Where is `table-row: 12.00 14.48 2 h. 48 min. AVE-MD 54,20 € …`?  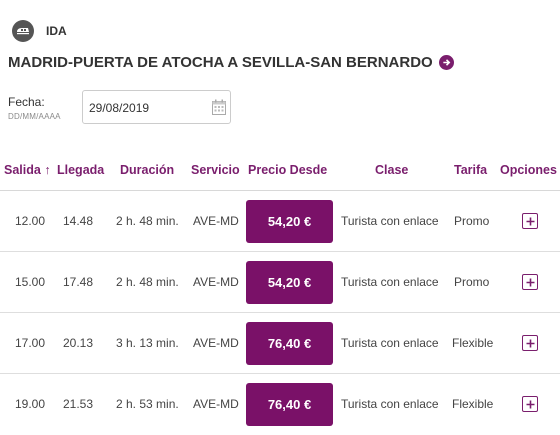 table-row: 12.00 14.48 2 h. 48 min. AVE-MD 54,20 € … is located at coordinates (280, 221).